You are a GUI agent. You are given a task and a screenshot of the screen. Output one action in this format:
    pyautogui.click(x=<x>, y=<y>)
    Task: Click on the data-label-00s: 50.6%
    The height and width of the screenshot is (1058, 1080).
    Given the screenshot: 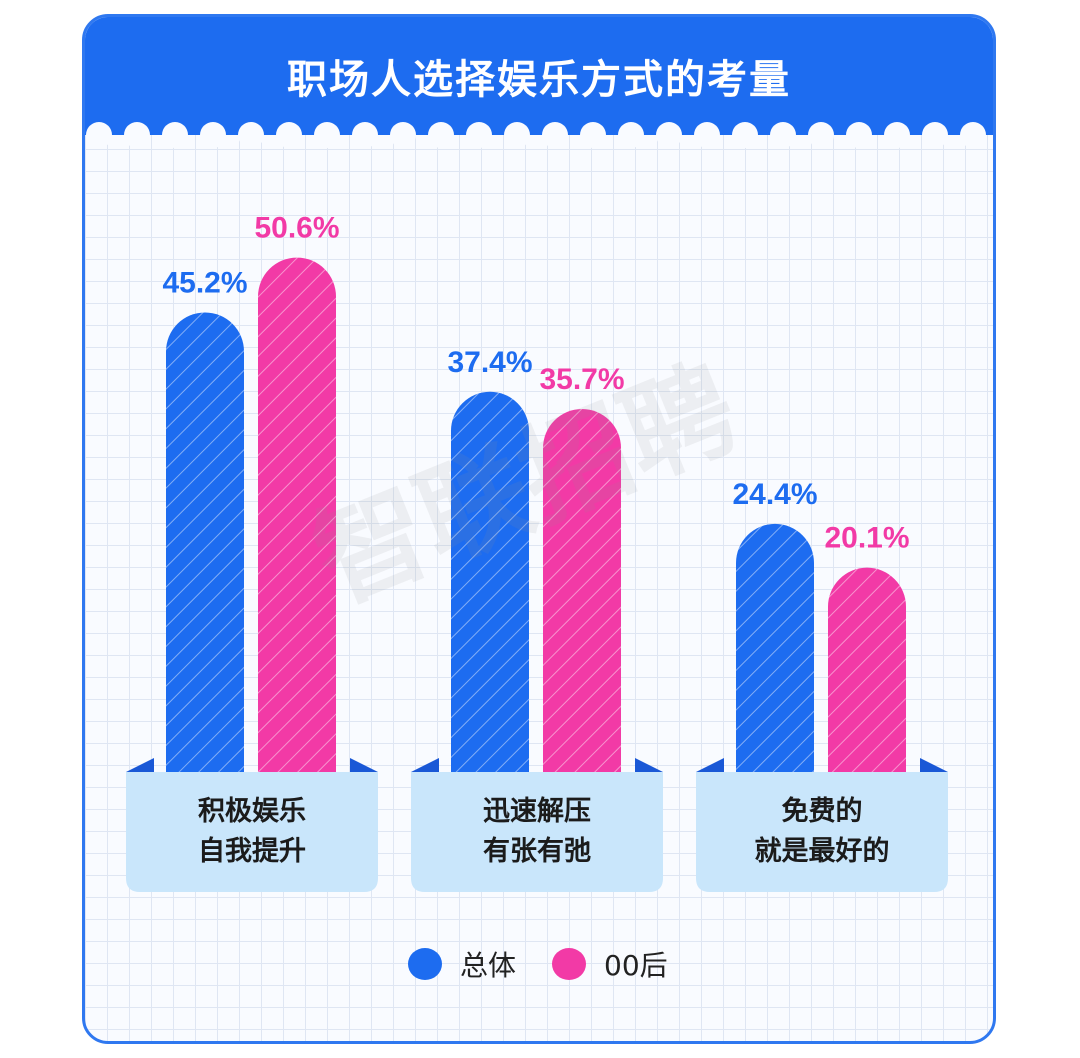 What is the action you would take?
    pyautogui.click(x=296, y=228)
    